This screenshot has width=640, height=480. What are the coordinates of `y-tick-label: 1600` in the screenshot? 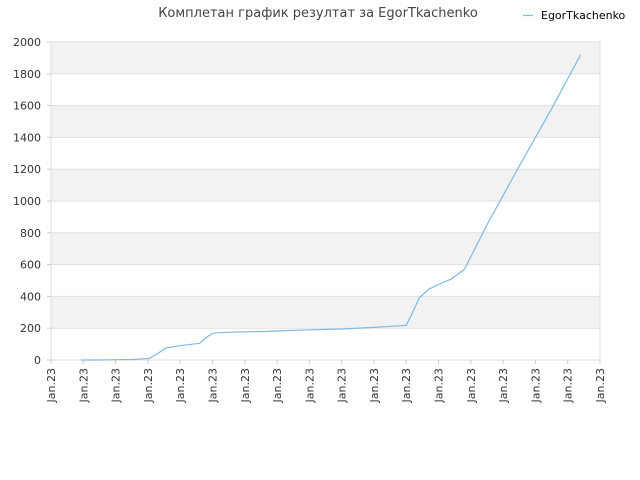 It's located at (27, 106).